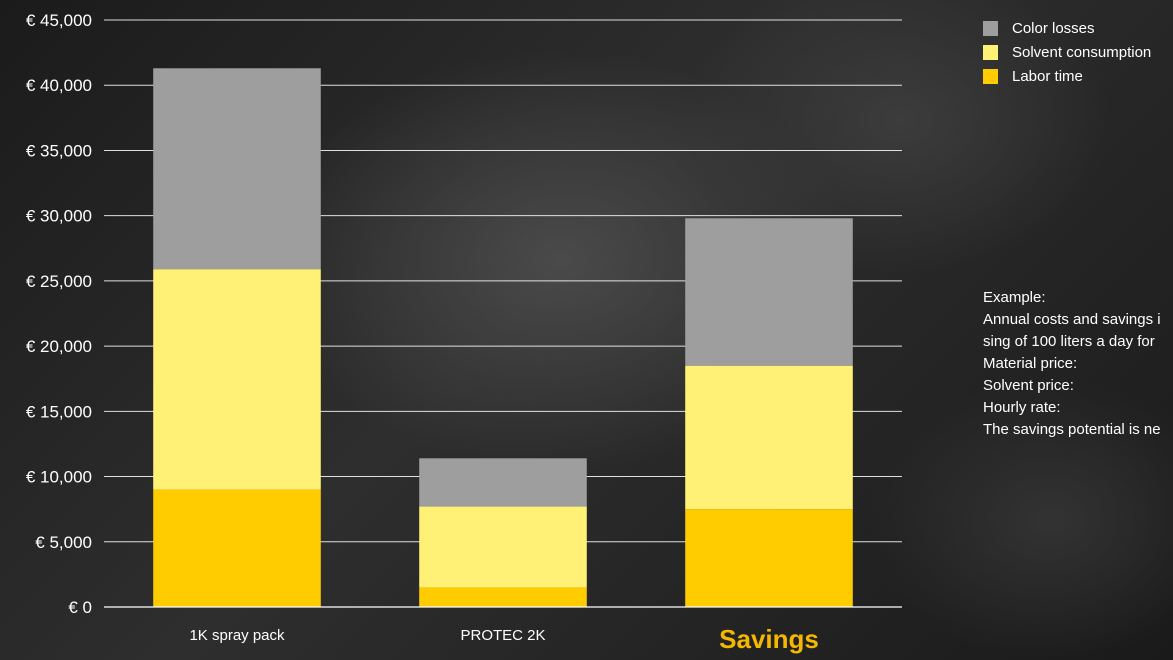 This screenshot has height=660, width=1173. I want to click on note-line: Example:, so click(1014, 297).